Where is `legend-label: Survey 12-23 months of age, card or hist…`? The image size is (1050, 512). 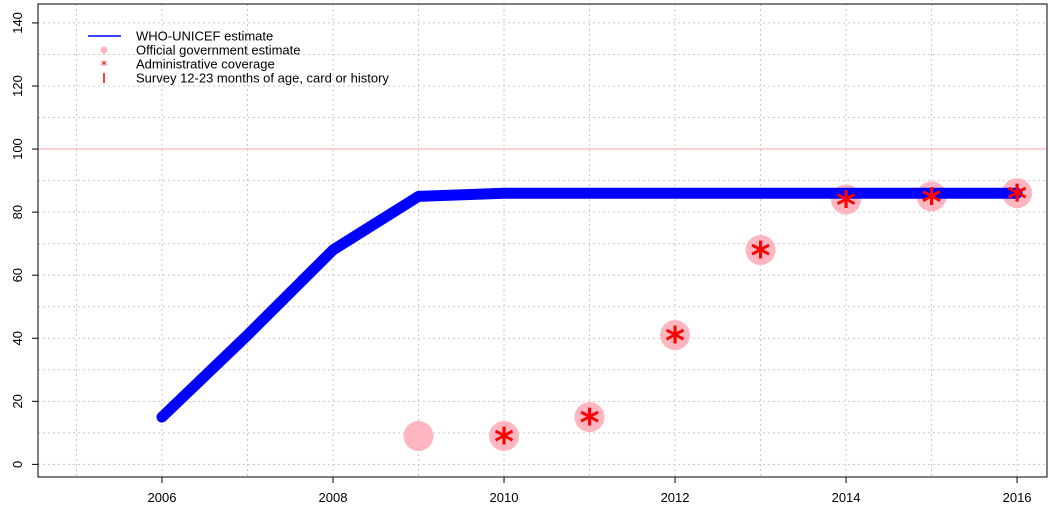 legend-label: Survey 12-23 months of age, card or hist… is located at coordinates (262, 78).